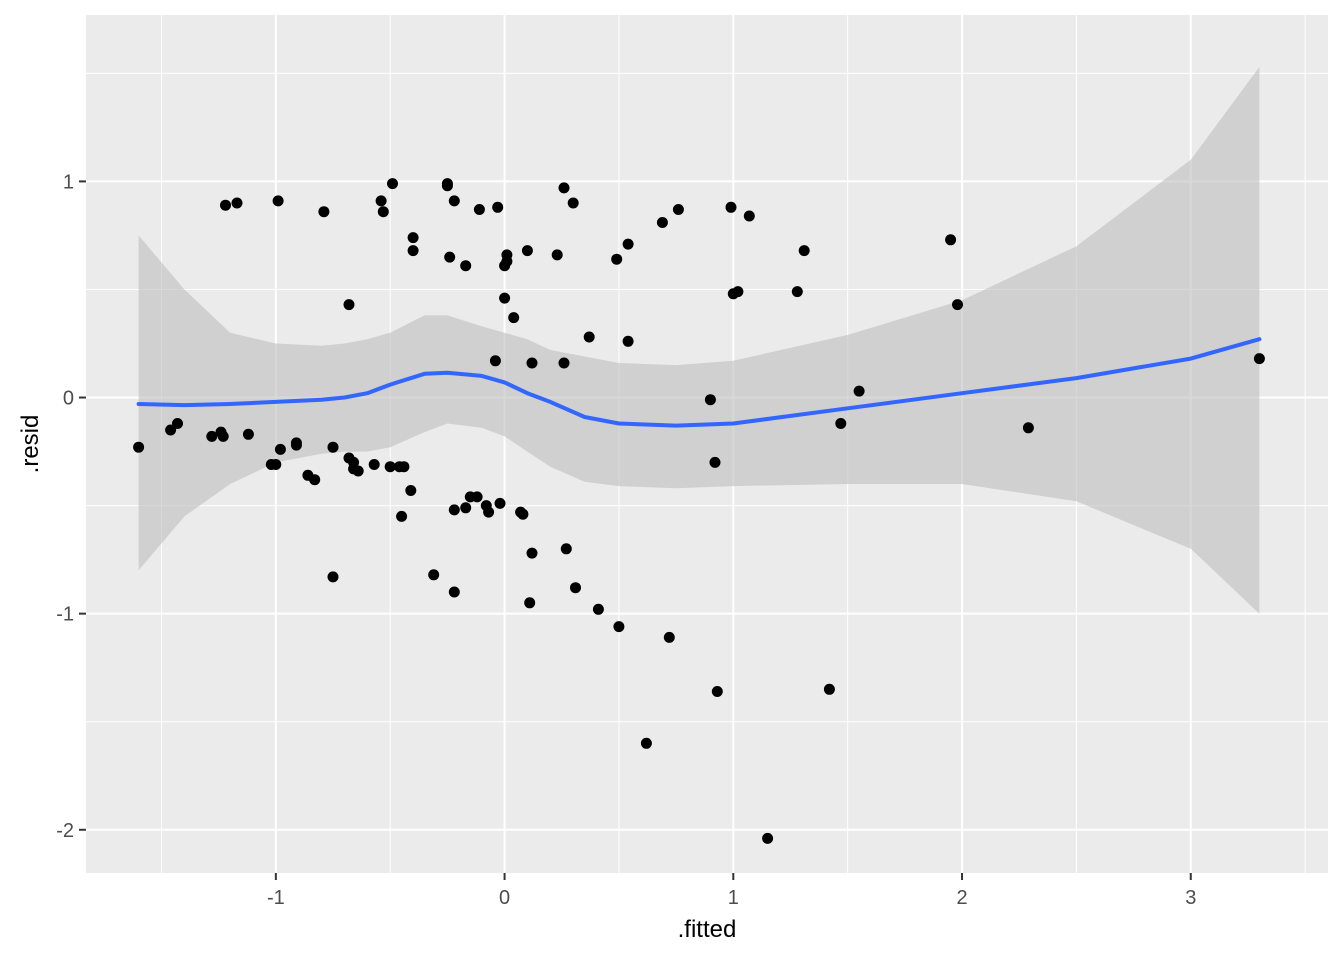  What do you see at coordinates (276, 898) in the screenshot?
I see `x-tick-label: -1` at bounding box center [276, 898].